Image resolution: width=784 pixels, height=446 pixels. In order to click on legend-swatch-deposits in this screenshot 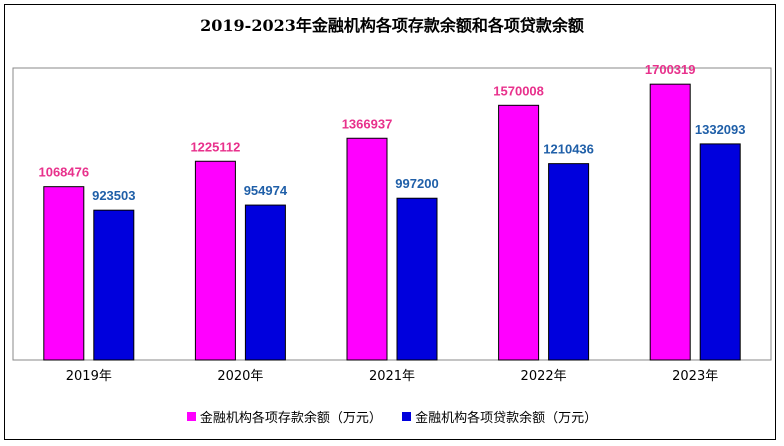, I will do `click(191, 416)`.